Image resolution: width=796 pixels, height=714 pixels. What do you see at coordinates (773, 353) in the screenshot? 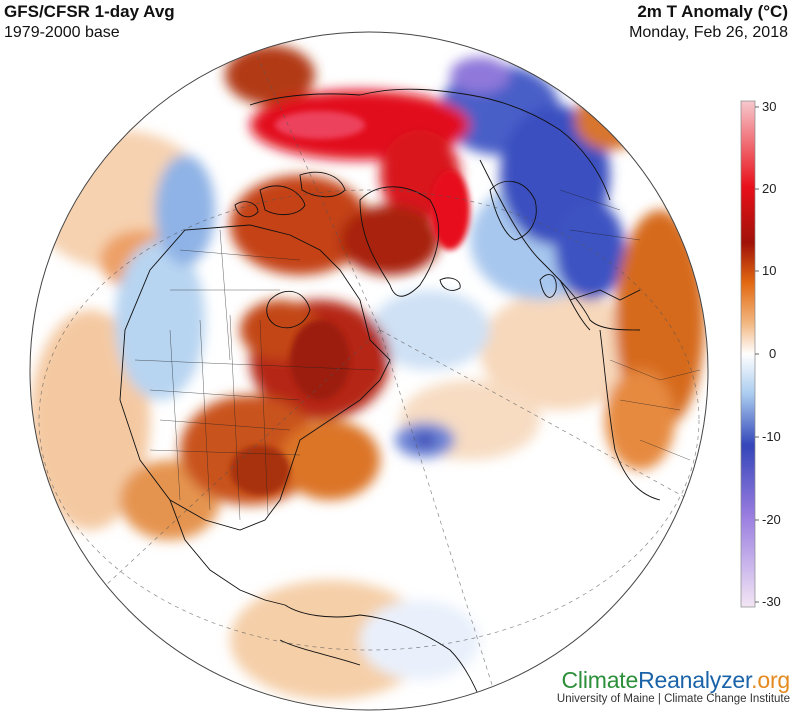
I see `colorbar-tick-label: 0` at bounding box center [773, 353].